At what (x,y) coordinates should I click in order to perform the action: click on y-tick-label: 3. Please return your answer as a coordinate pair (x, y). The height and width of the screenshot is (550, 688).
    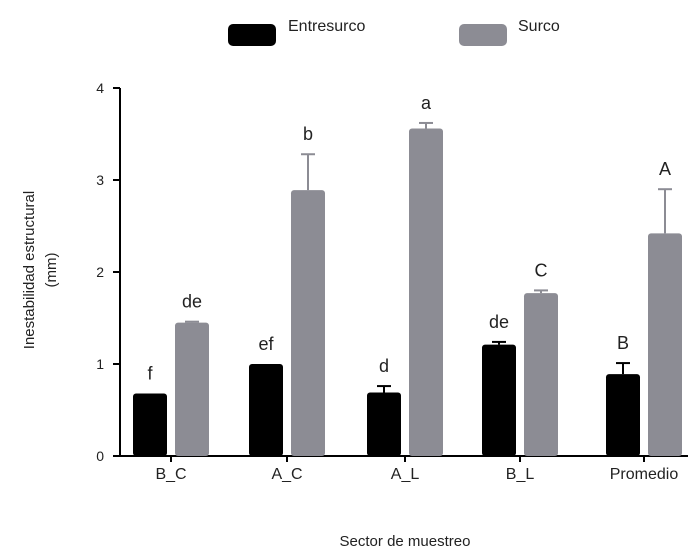
    Looking at the image, I should click on (100, 180).